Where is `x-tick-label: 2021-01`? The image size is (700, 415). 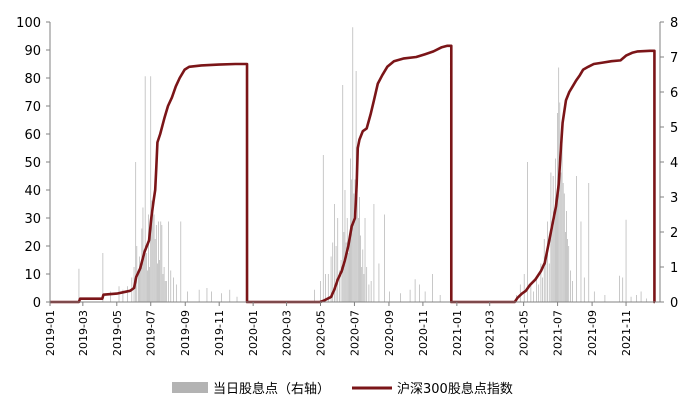 x-tick-label: 2021-01 is located at coordinates (457, 333).